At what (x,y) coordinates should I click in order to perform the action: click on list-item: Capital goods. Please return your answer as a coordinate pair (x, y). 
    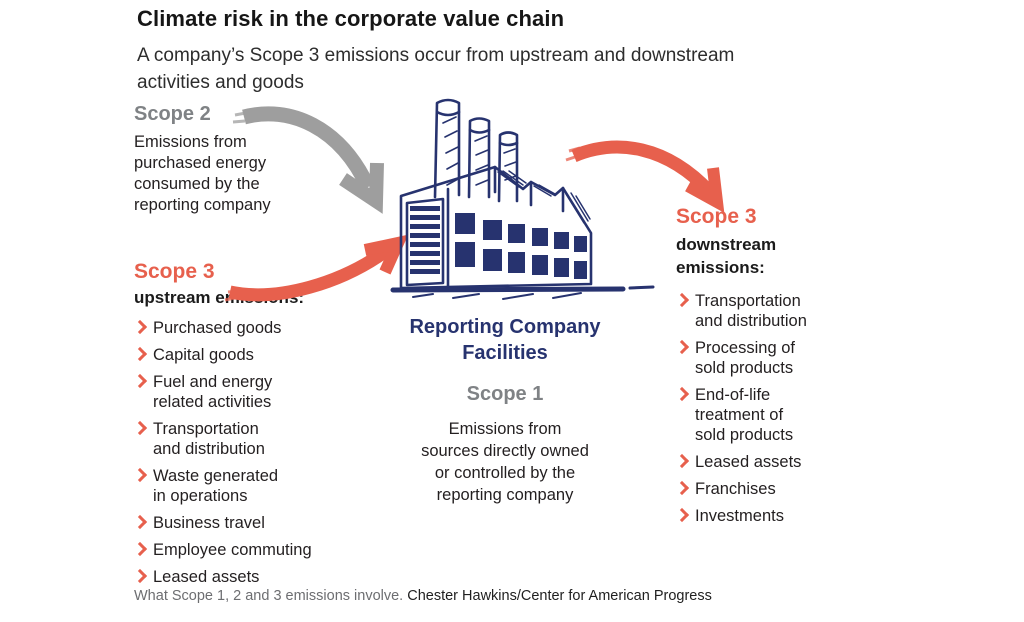
    Looking at the image, I should click on (233, 355).